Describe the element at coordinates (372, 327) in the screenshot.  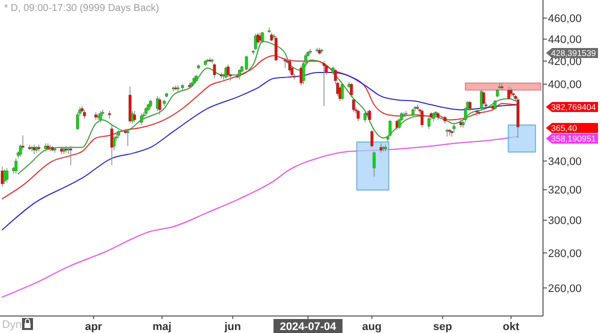
I see `x-tick-label: aug` at that location.